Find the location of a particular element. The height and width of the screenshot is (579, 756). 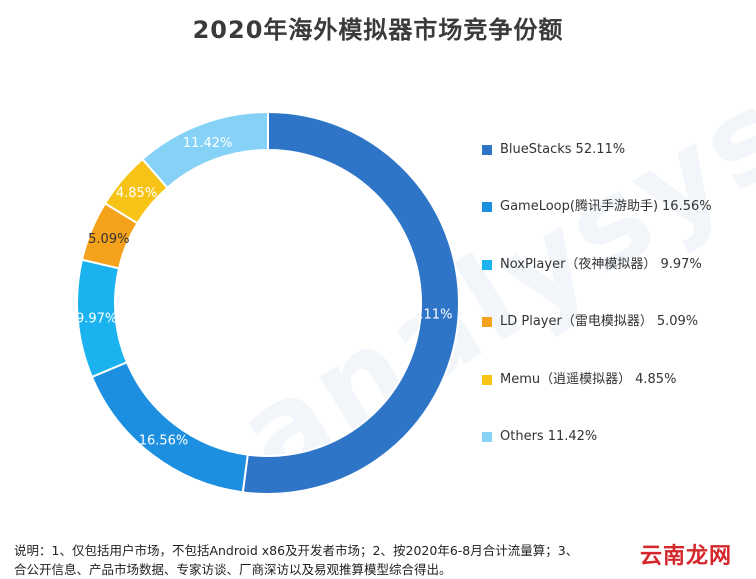

legend-label: Others is located at coordinates (522, 436).